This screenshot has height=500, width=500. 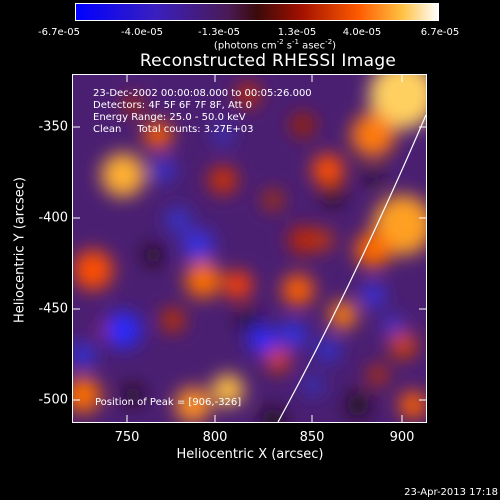 I want to click on x-axis-label: Heliocentric X (arcsec), so click(x=250, y=454).